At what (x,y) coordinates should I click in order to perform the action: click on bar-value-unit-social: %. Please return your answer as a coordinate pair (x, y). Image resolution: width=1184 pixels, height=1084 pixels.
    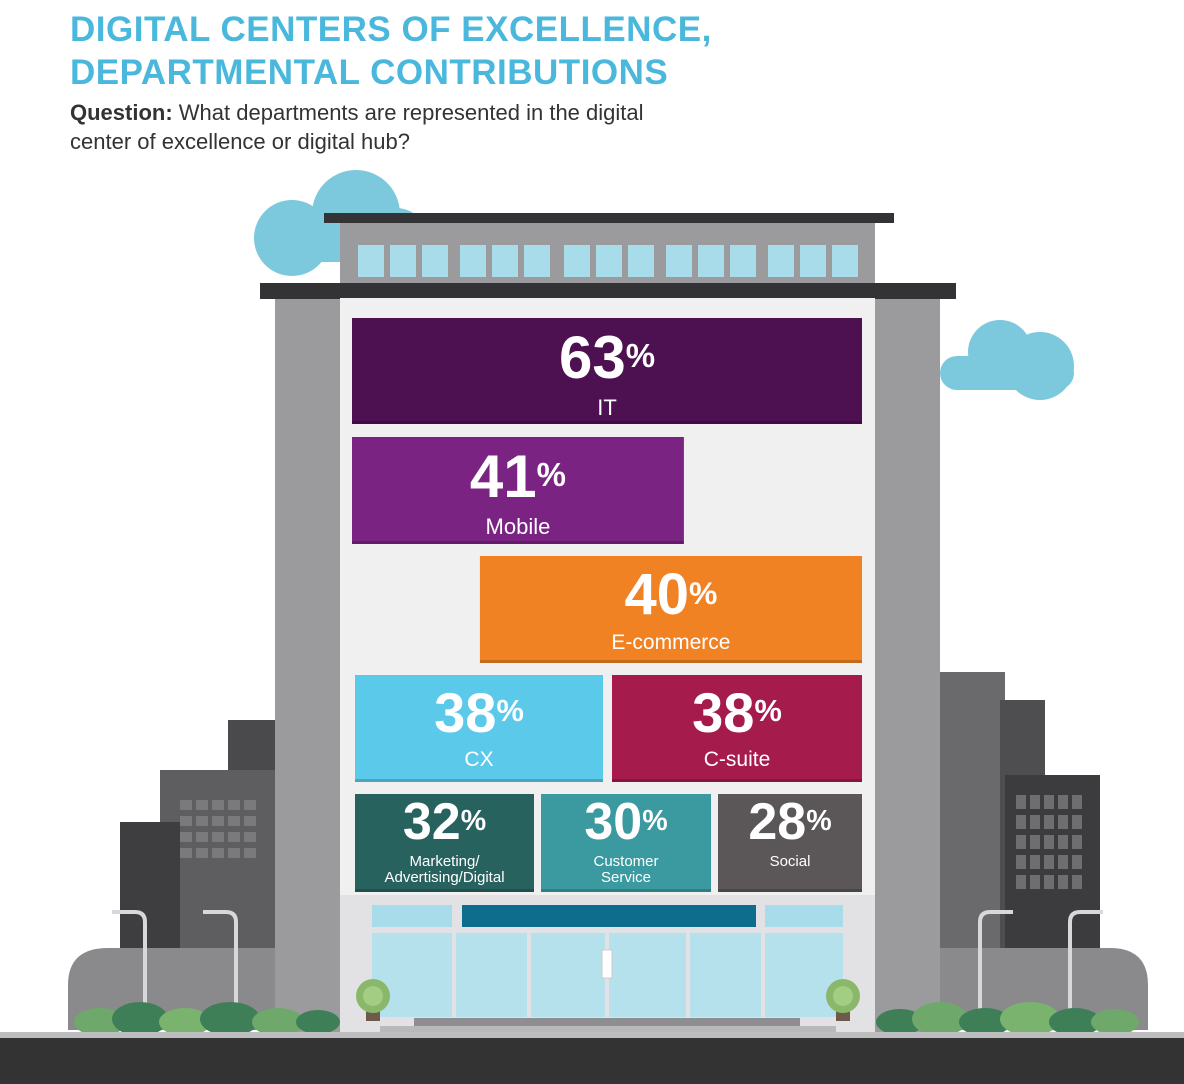
    Looking at the image, I should click on (819, 820).